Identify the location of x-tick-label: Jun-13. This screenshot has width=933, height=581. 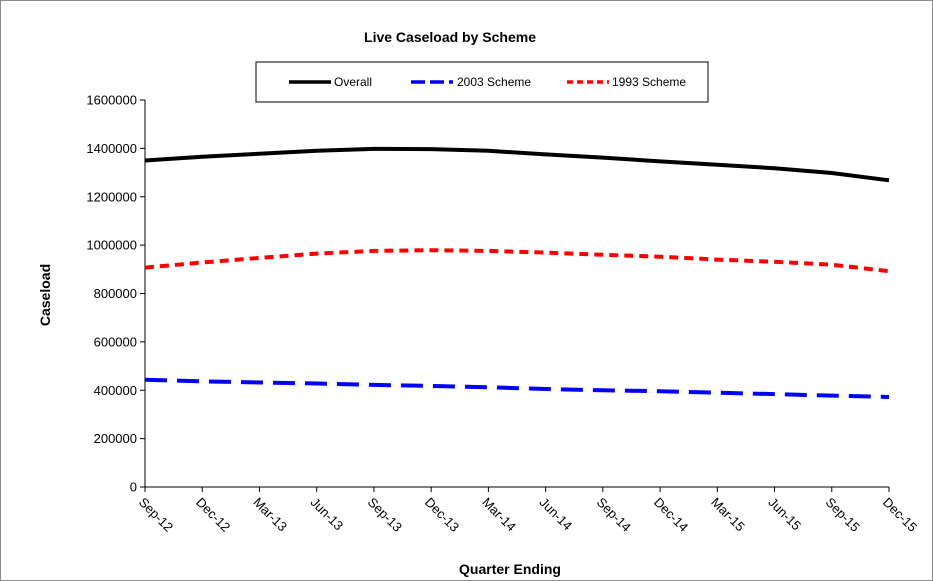
(327, 514).